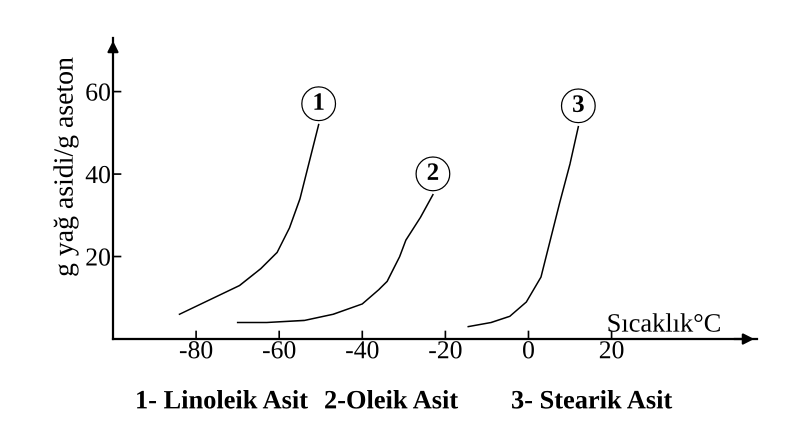 This screenshot has width=791, height=433. Describe the element at coordinates (433, 171) in the screenshot. I see `annotation: 2` at that location.